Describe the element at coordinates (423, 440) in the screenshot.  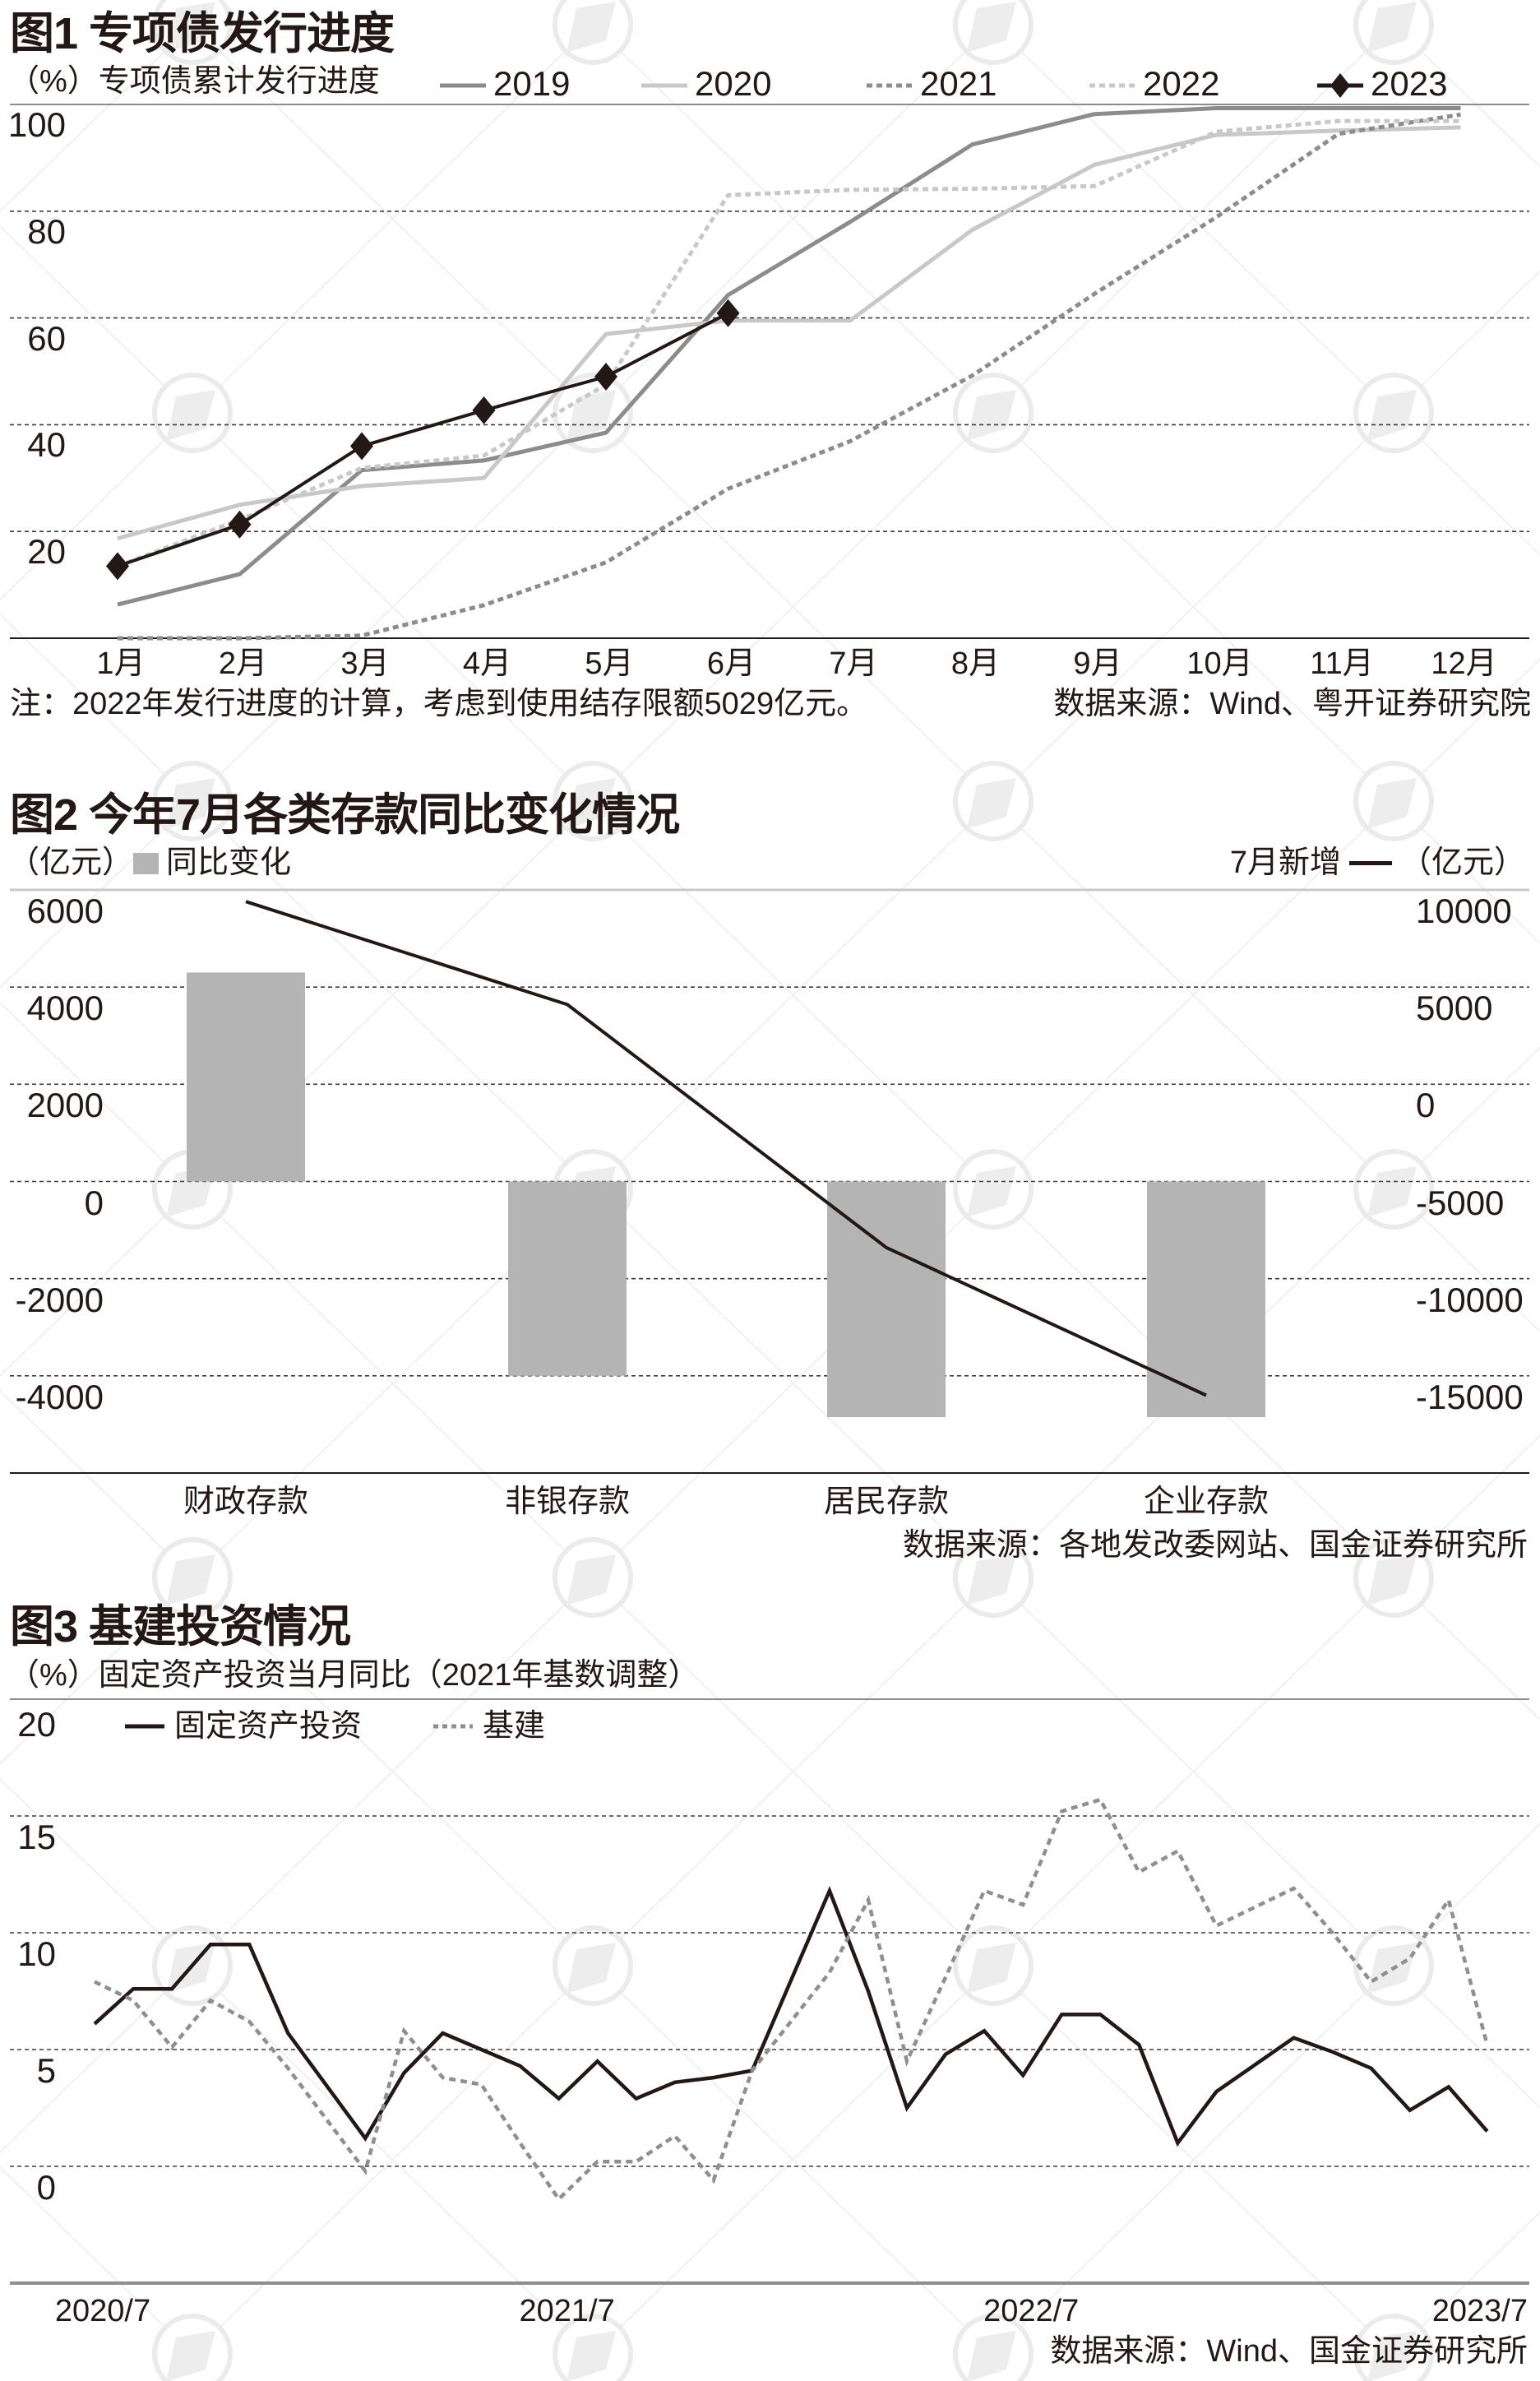
I see `series-line-2023` at that location.